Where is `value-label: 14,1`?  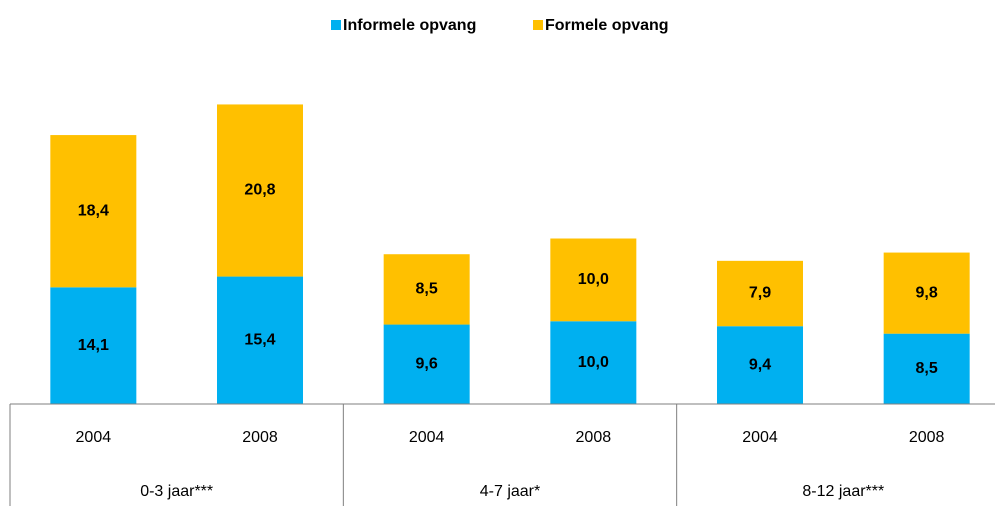 value-label: 14,1 is located at coordinates (93, 345).